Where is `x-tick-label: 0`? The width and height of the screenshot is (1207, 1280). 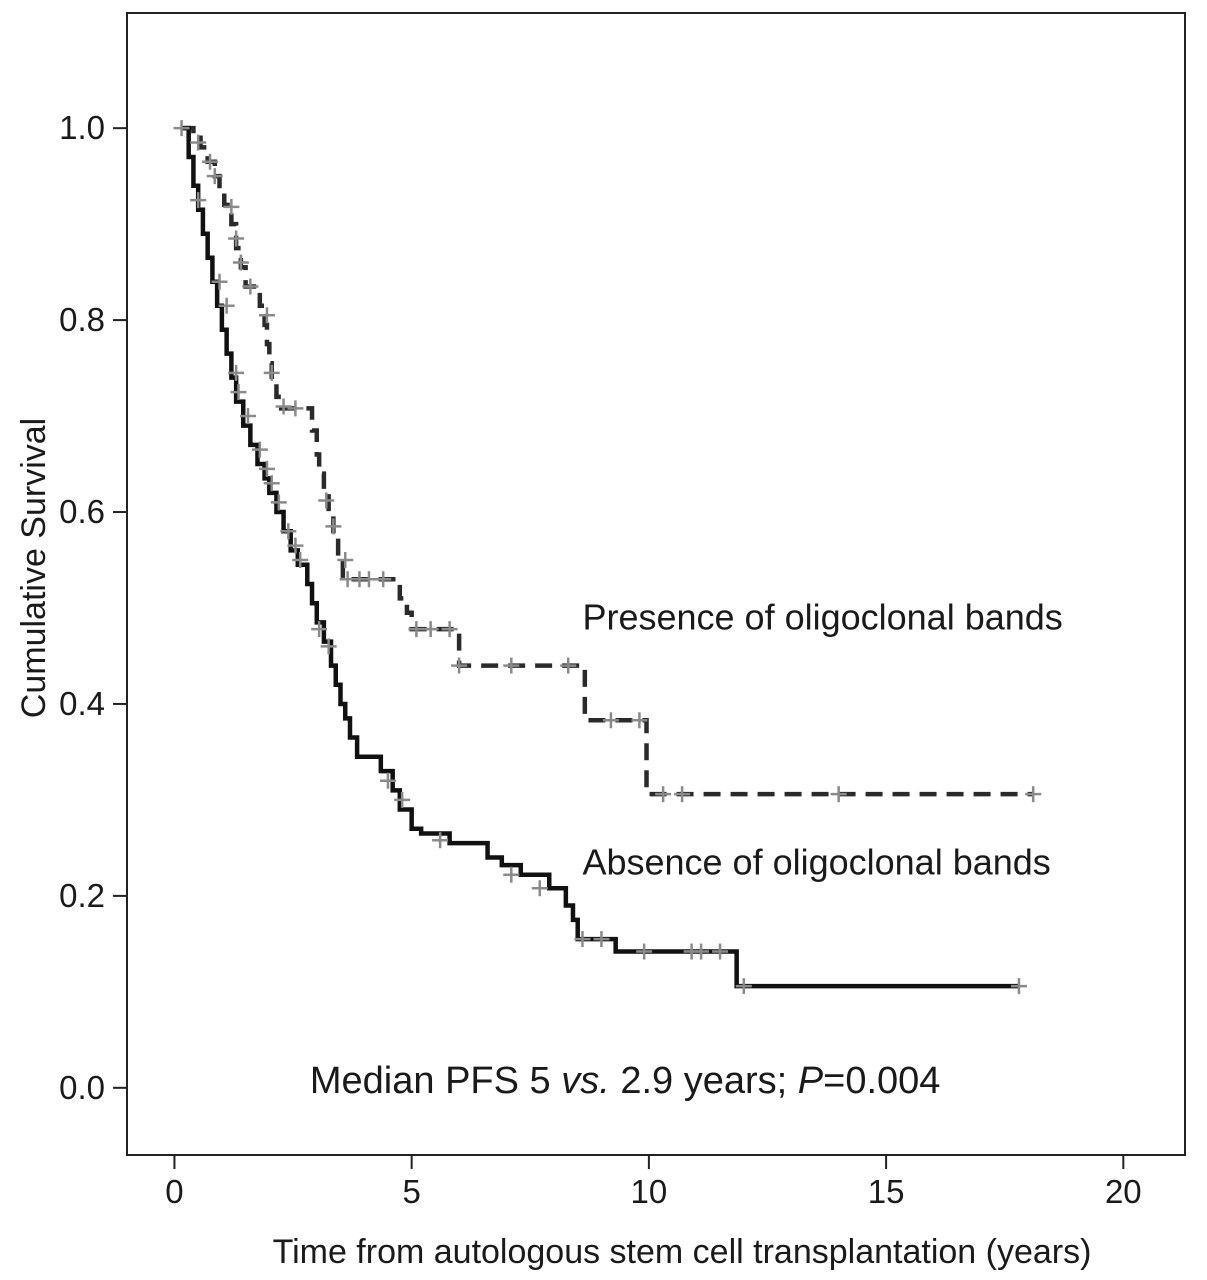
x-tick-label: 0 is located at coordinates (174, 1191).